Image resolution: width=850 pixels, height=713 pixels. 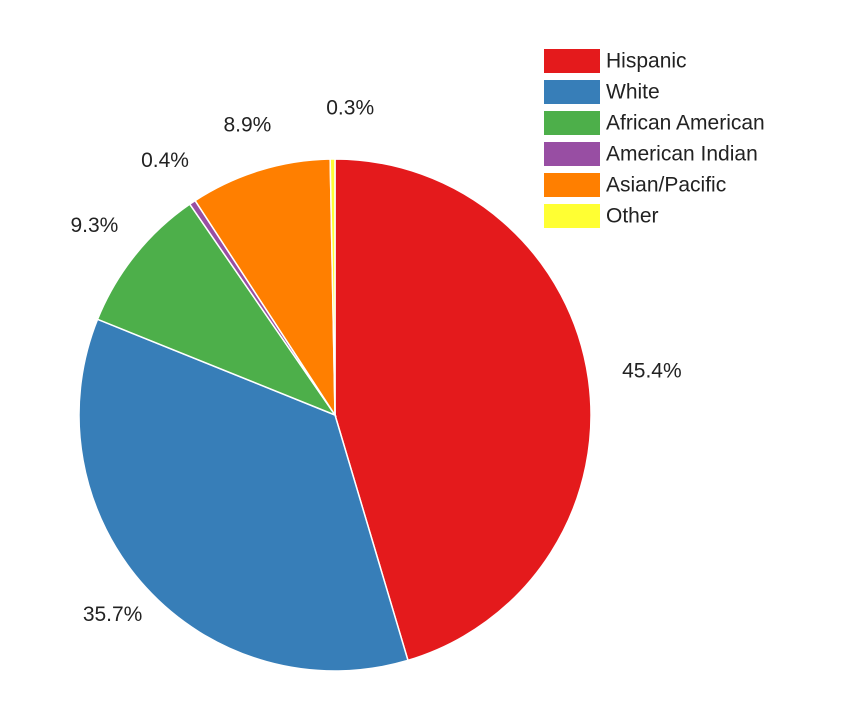 I want to click on slice-value-label: 8.9%, so click(x=247, y=125).